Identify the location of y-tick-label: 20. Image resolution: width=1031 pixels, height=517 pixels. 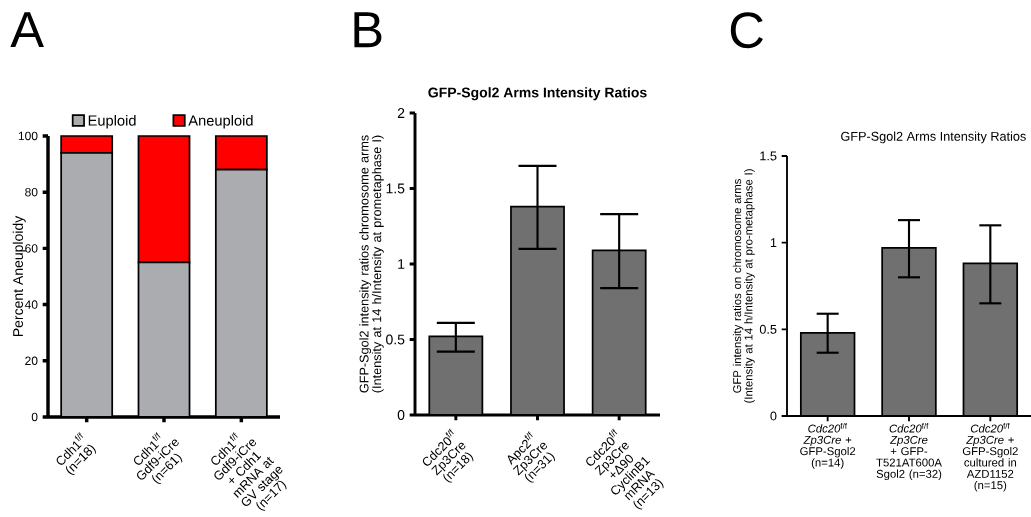
(31, 361).